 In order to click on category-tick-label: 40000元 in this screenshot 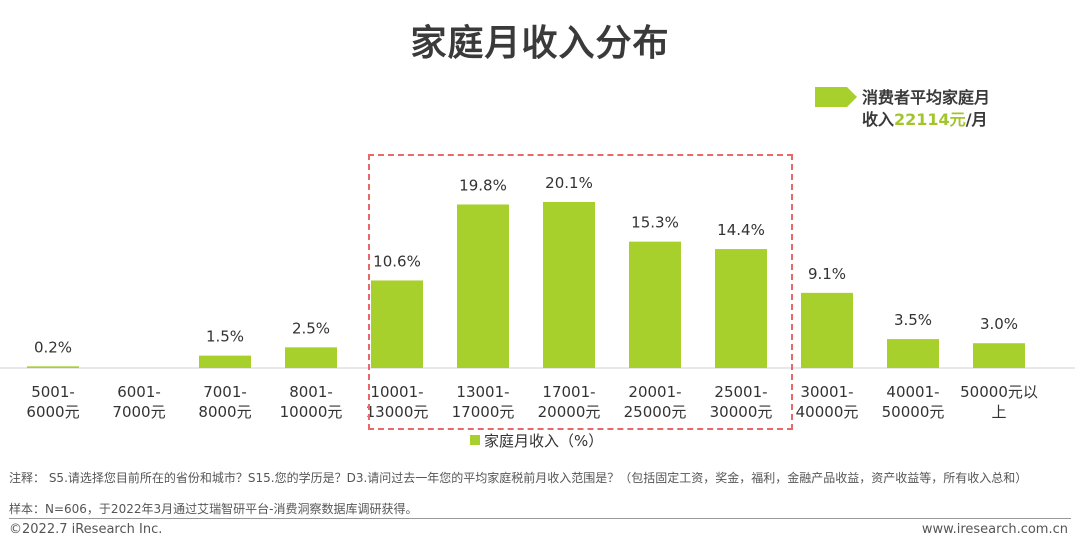, I will do `click(827, 412)`.